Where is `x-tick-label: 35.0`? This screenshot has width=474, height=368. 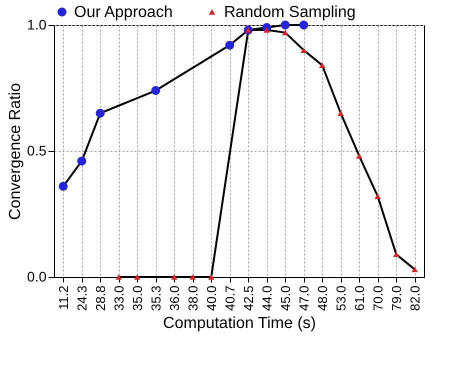
x-tick-label: 35.0 is located at coordinates (137, 298).